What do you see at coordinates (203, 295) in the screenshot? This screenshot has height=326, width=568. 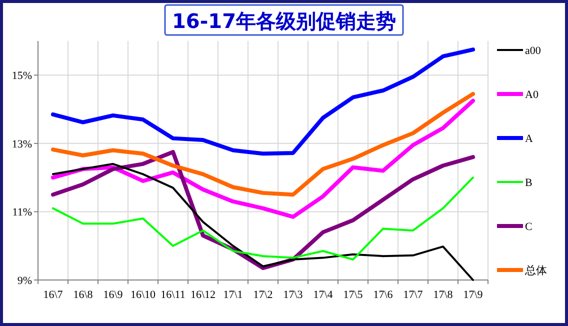 I see `x-tick-label: 16\12` at bounding box center [203, 295].